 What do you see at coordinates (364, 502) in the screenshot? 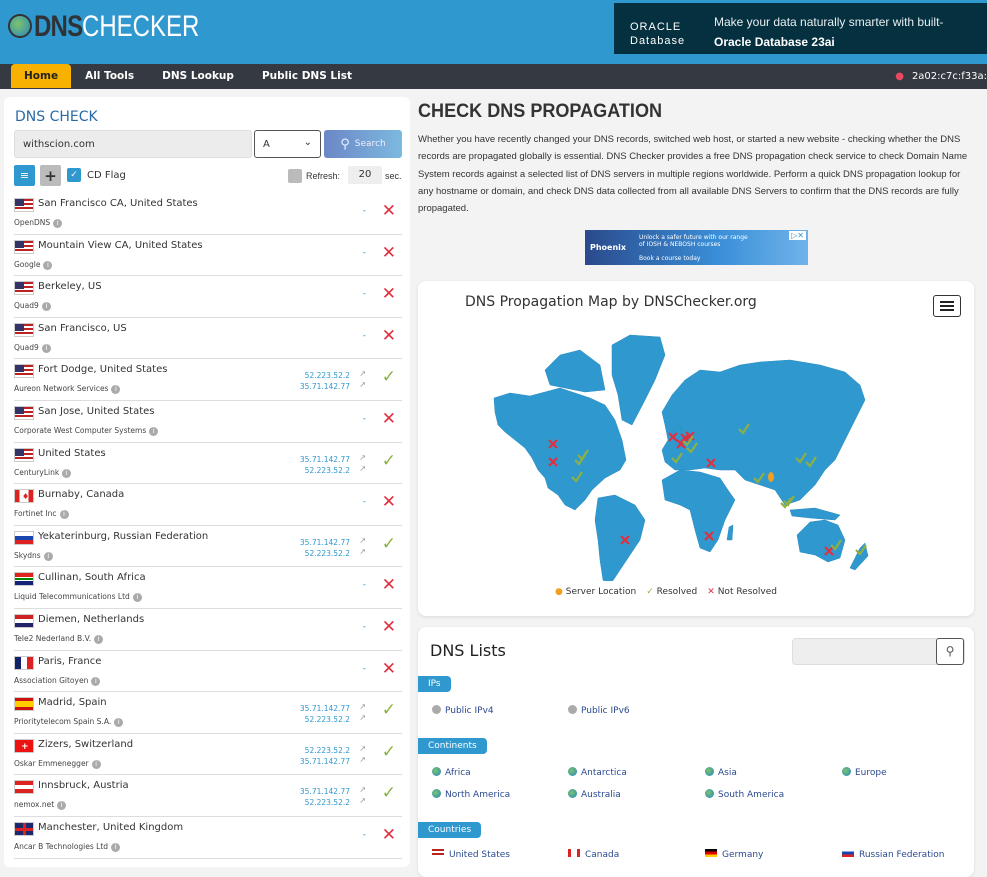
I see `no-ip: -` at bounding box center [364, 502].